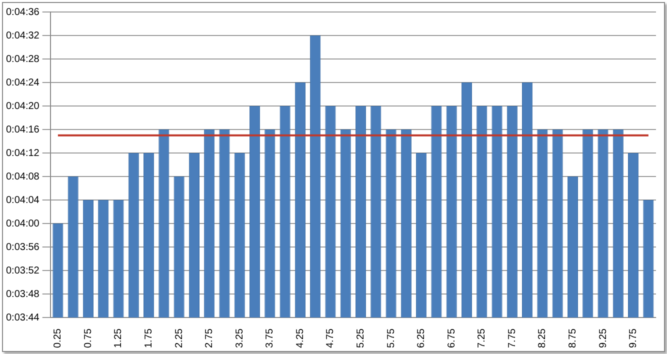 The image size is (667, 354). Describe the element at coordinates (23, 247) in the screenshot. I see `y-tick-label: 0:03:56` at that location.